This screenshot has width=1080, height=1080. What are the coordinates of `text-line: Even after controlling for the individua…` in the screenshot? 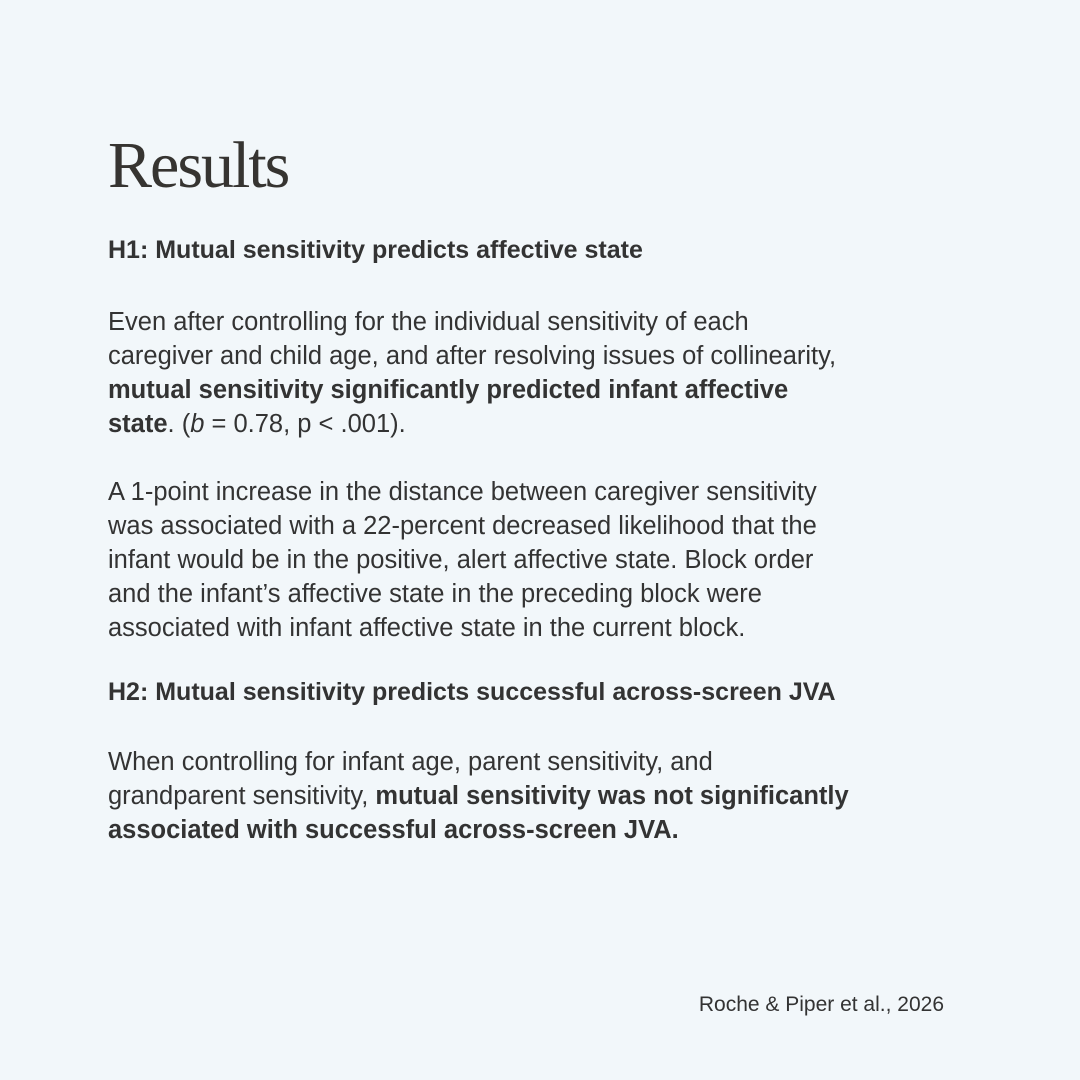 It's located at (428, 322).